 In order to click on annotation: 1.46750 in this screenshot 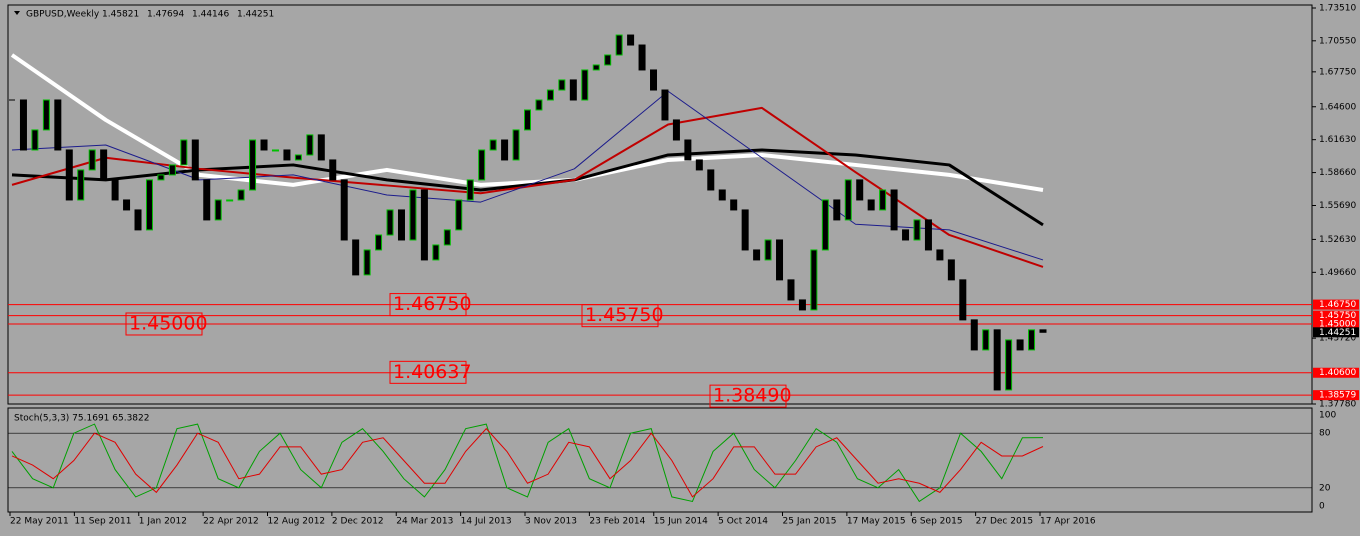, I will do `click(432, 304)`.